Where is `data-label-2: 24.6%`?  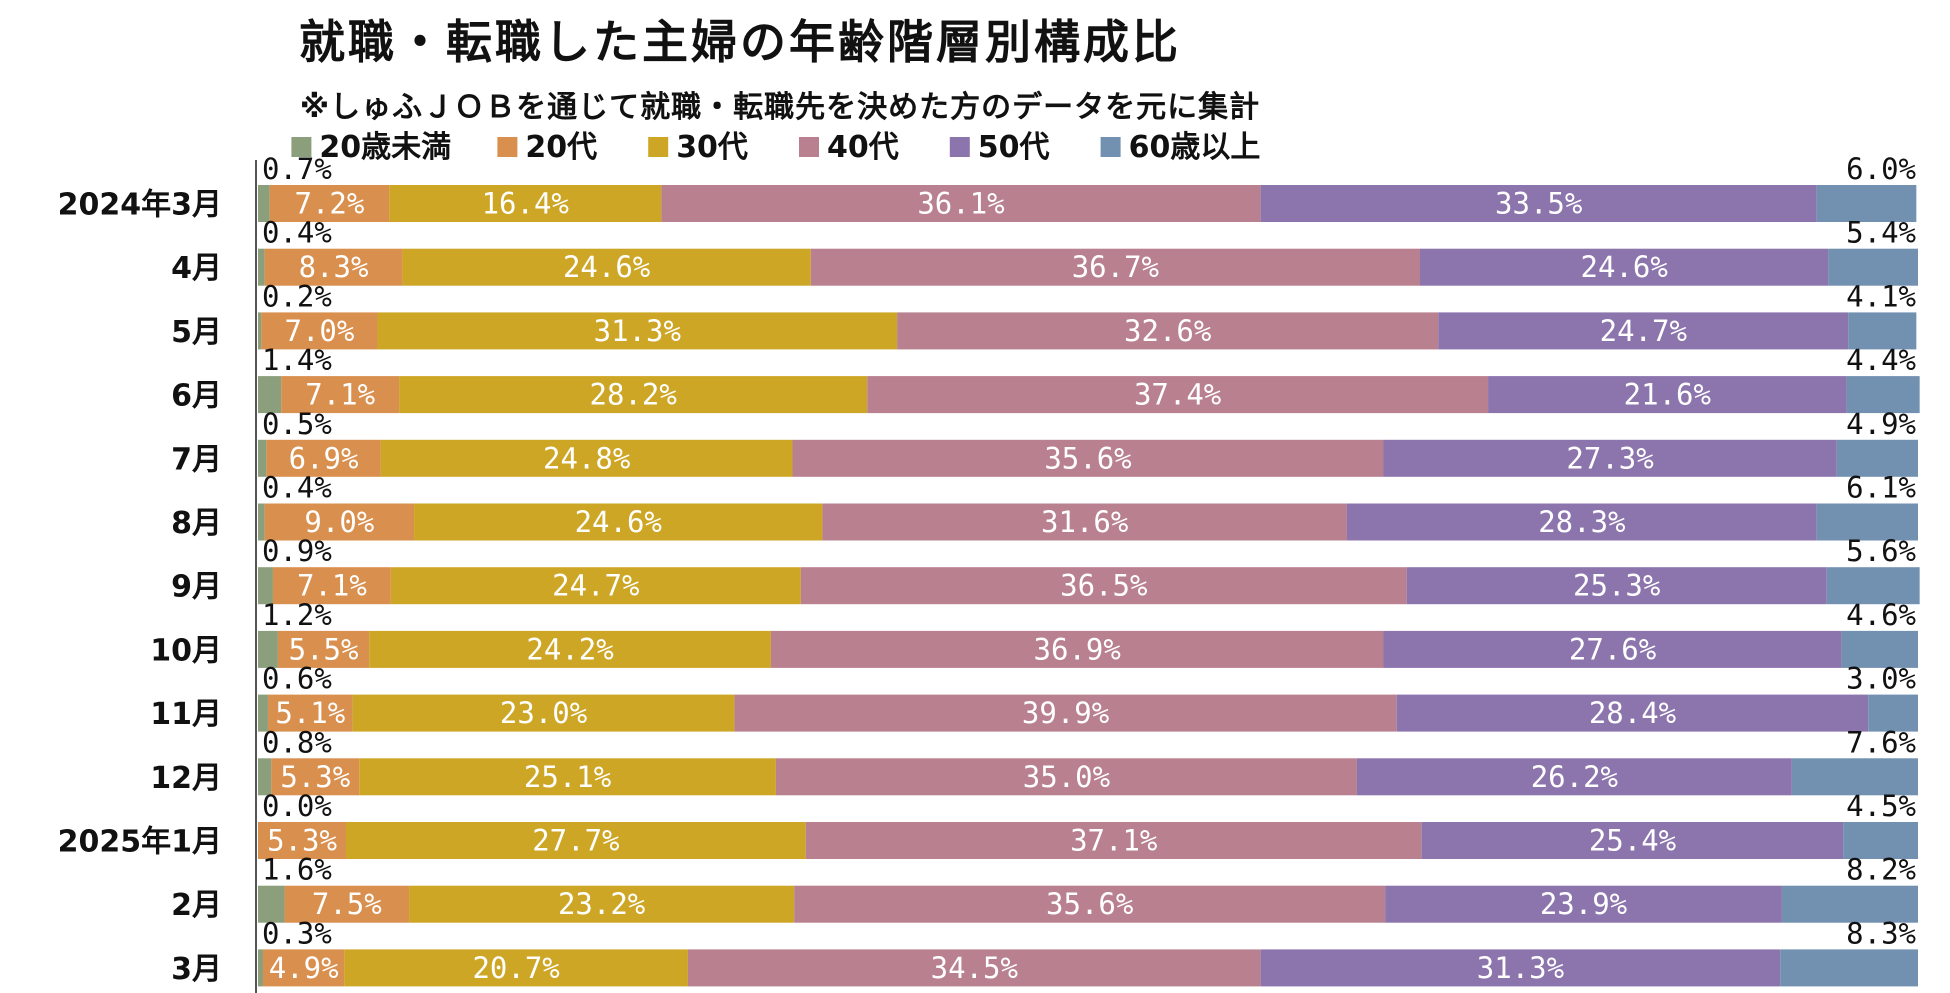 data-label-2: 24.6% is located at coordinates (618, 522).